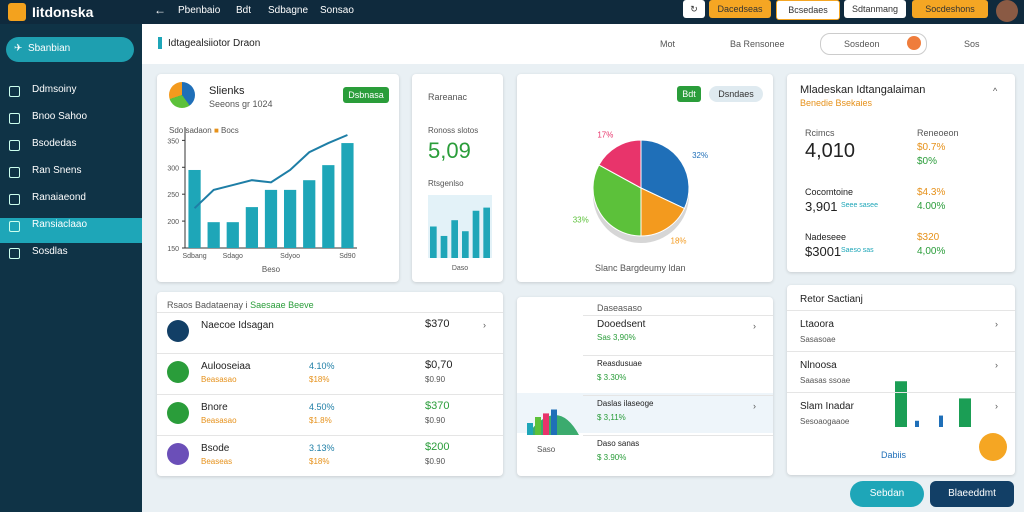 This screenshot has width=1024, height=512. What do you see at coordinates (808, 10) in the screenshot?
I see `button: Bcsedaes` at bounding box center [808, 10].